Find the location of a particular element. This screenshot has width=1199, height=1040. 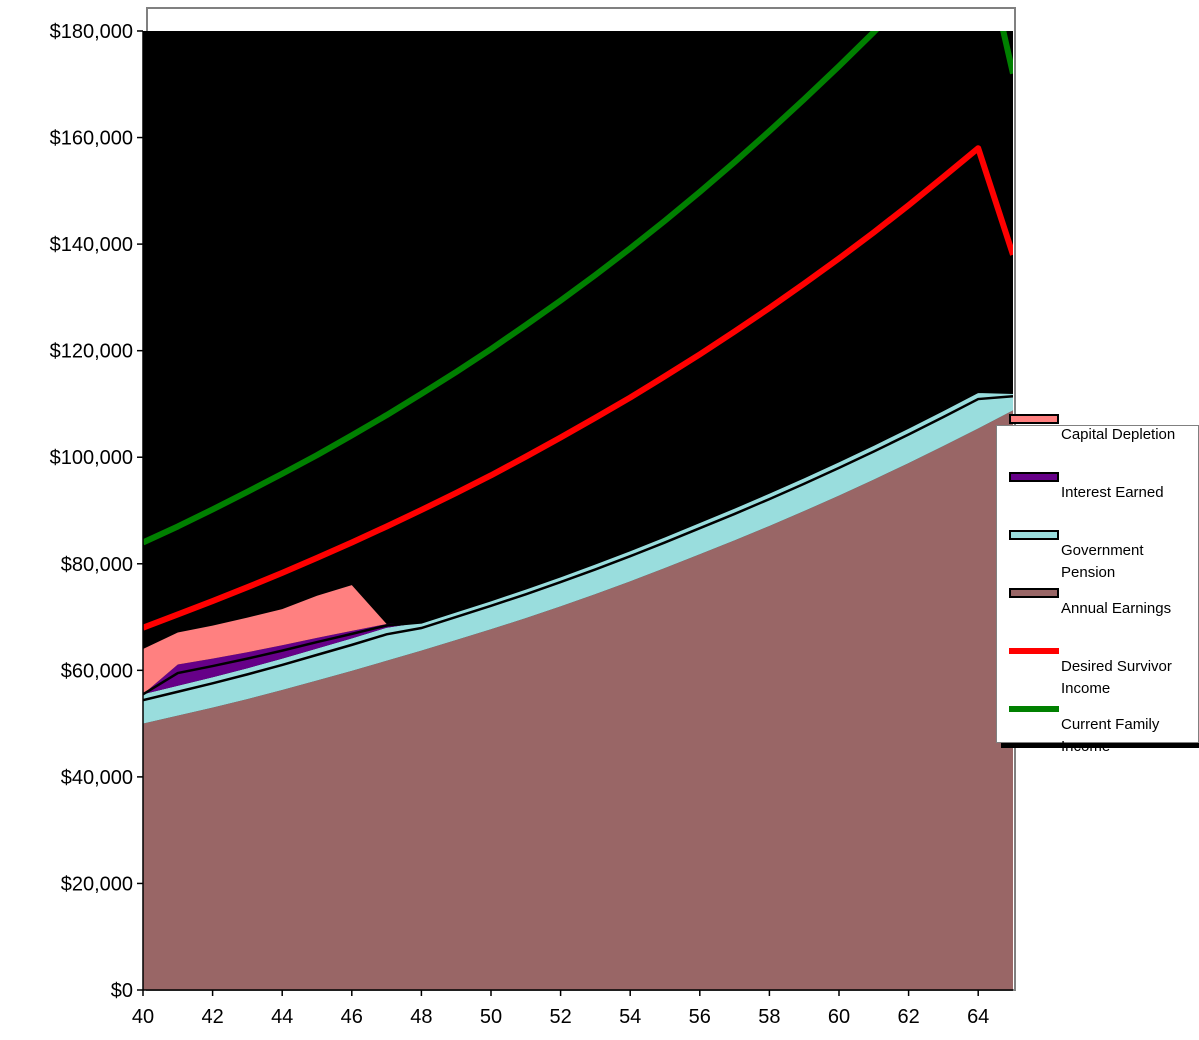

legend-label: Desired Survivor Income is located at coordinates (1116, 677).